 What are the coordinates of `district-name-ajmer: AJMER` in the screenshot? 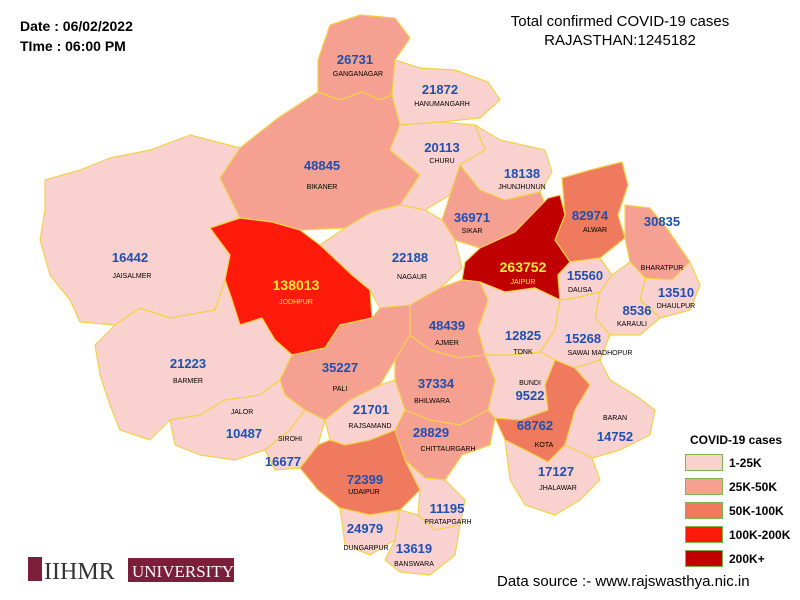 It's located at (447, 343).